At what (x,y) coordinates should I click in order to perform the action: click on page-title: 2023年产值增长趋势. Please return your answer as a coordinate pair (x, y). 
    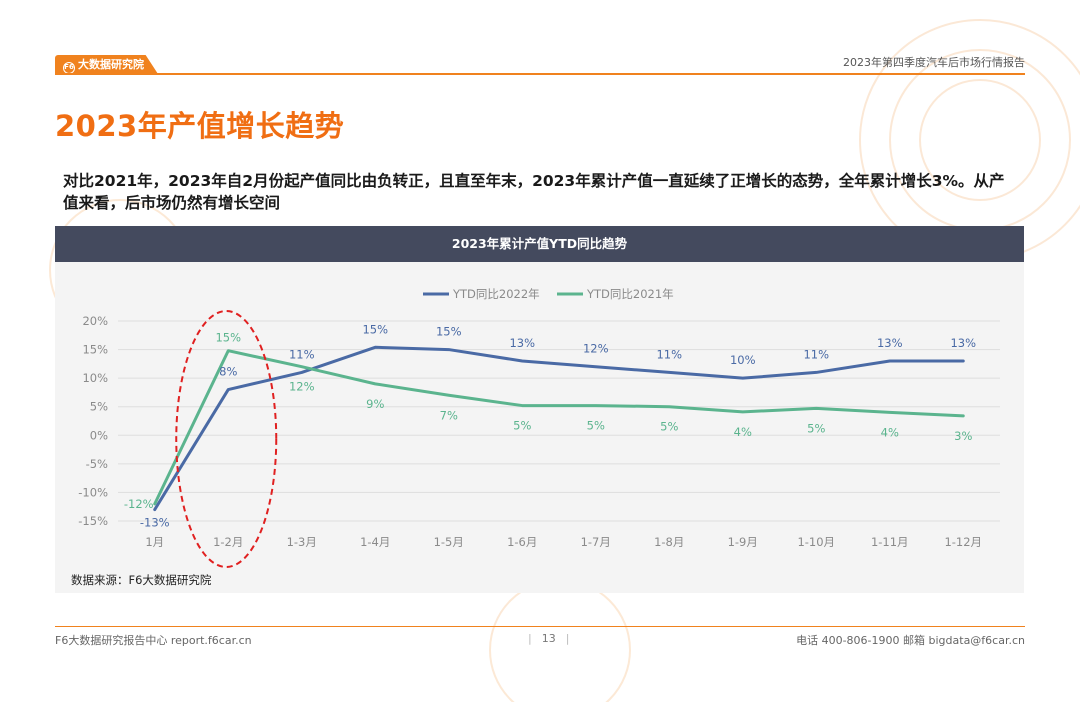
    Looking at the image, I should click on (200, 126).